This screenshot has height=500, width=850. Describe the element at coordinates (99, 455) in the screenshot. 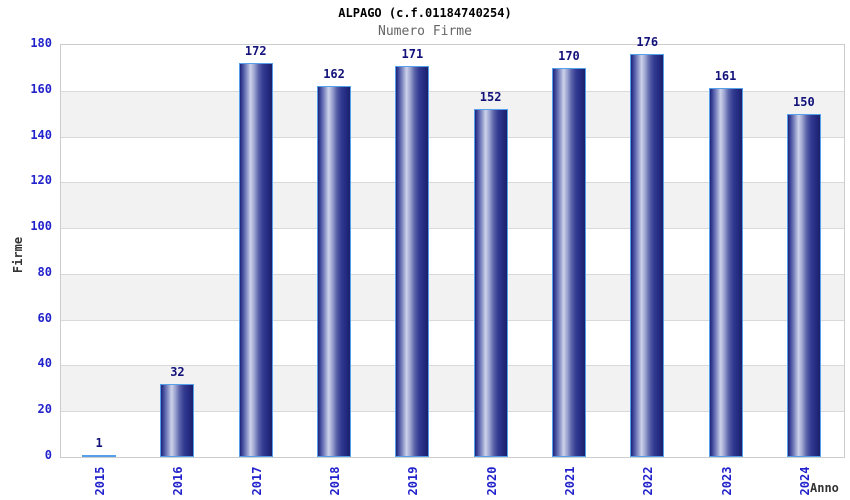

I see `bar-2015` at that location.